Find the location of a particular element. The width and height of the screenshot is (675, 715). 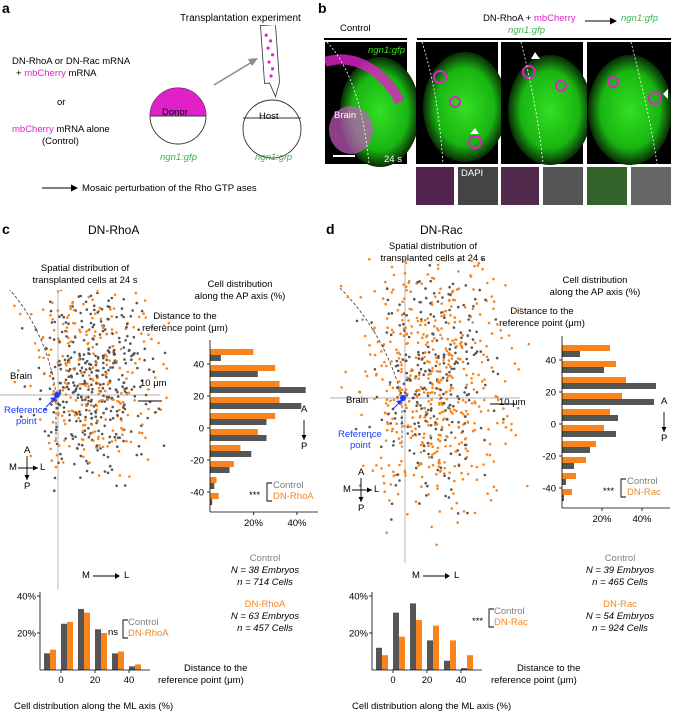

c-ap-a: A is located at coordinates (304, 409).